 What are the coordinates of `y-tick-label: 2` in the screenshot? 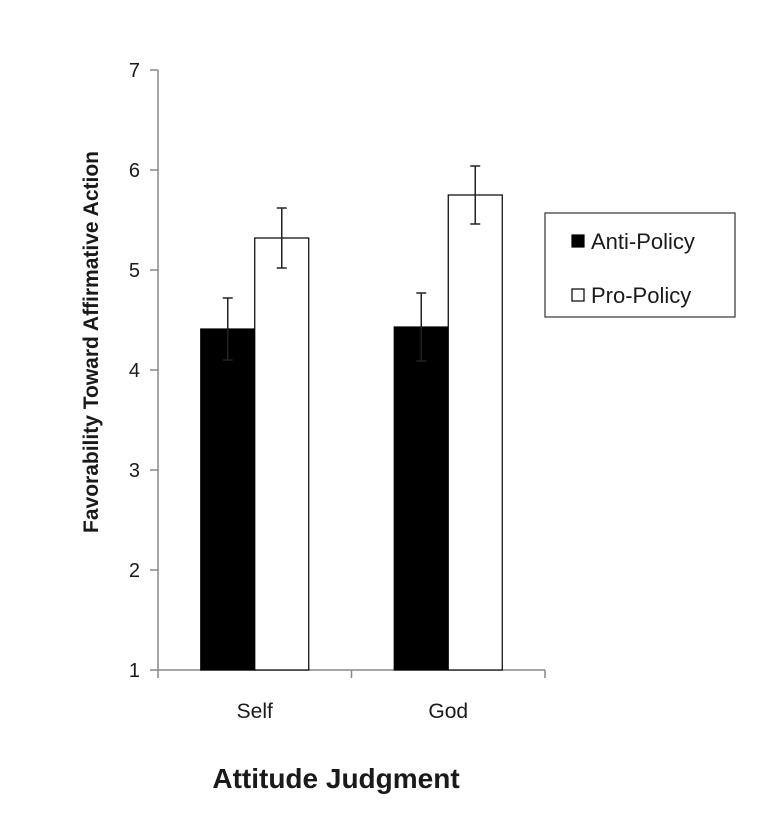 It's located at (134, 571).